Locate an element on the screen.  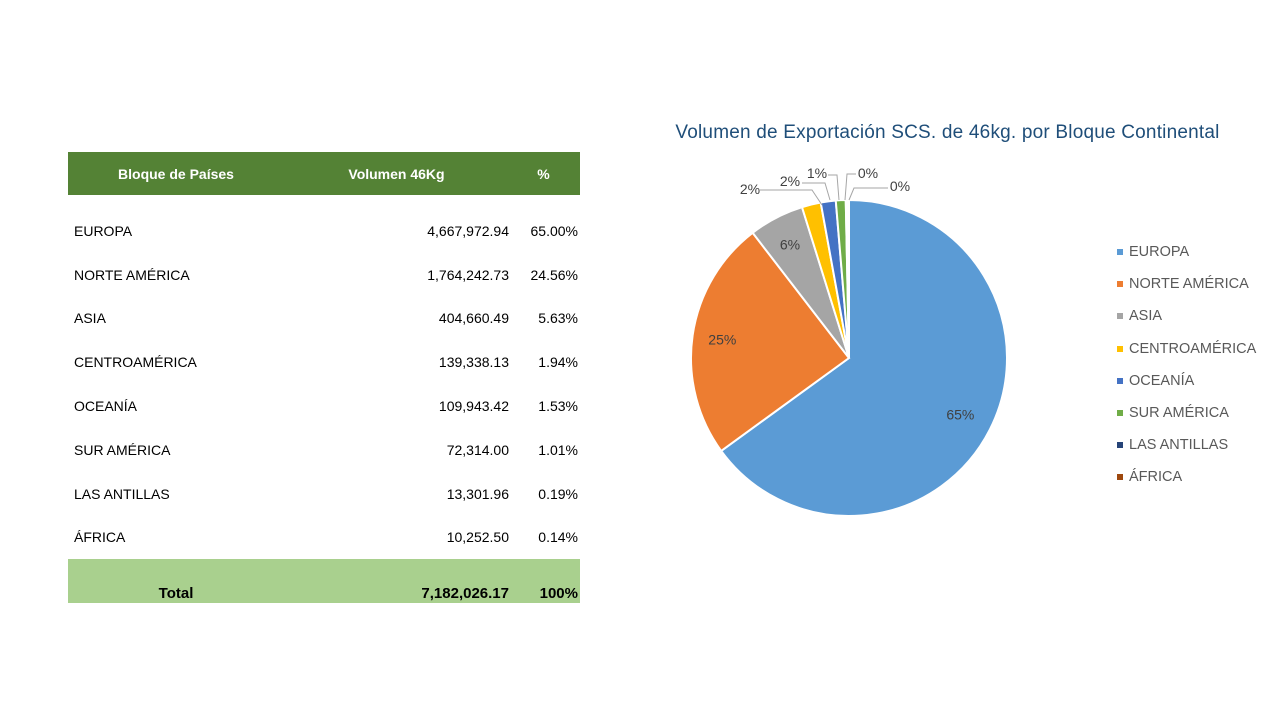
pie-chart: 65% 25% 6% 2% 2% 1% 0% 0% is located at coordinates (849, 341).